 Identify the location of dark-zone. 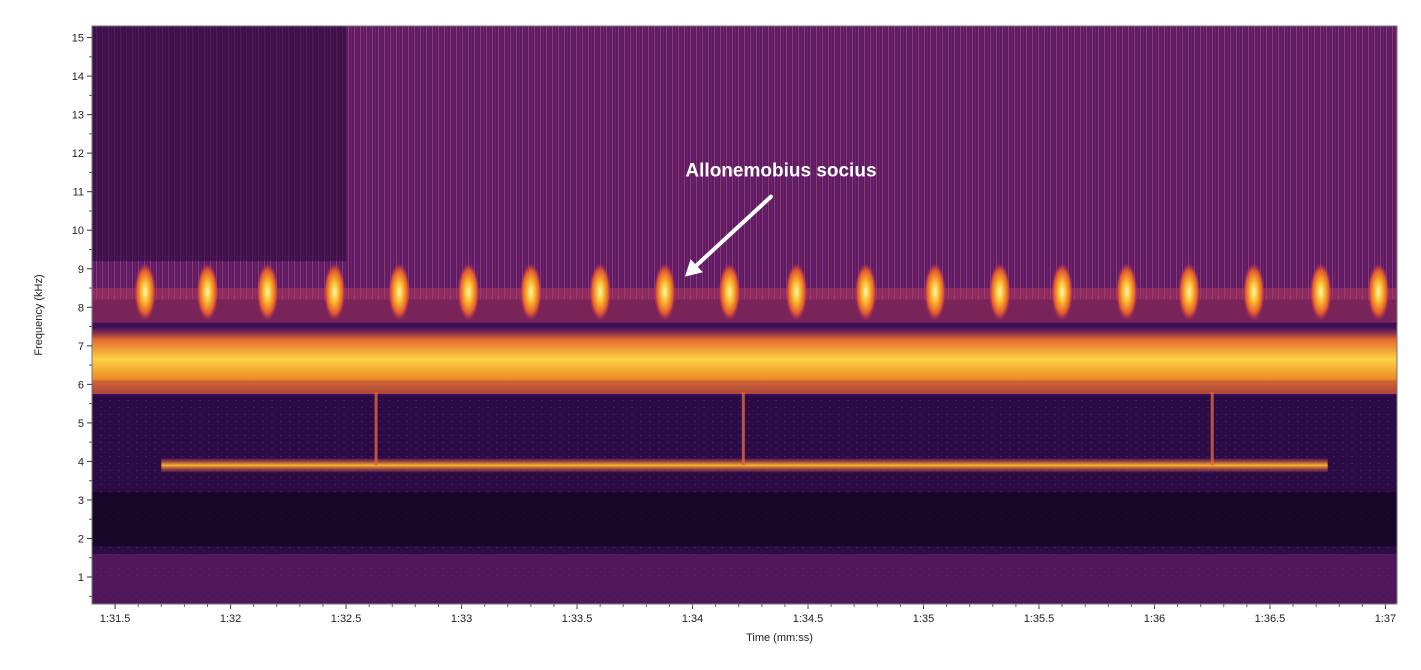
(219, 144).